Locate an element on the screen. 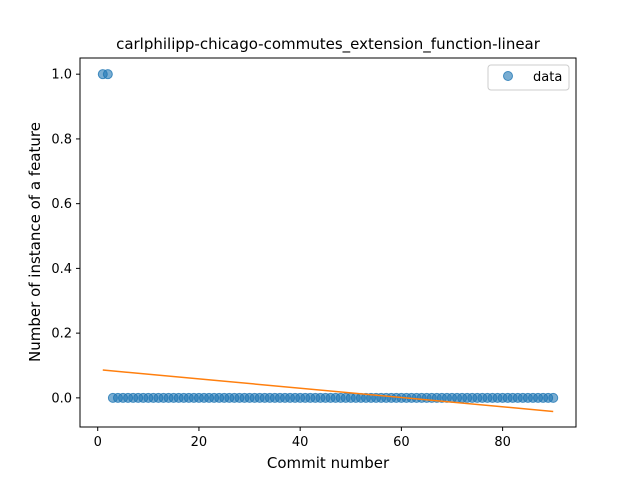  x-axis-ticks: 0 20 40 60 80 is located at coordinates (302, 438).